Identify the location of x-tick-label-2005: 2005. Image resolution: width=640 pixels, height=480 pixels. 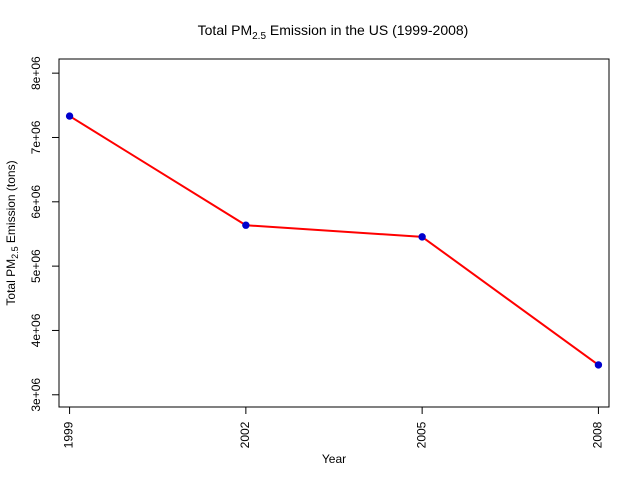
(421, 434).